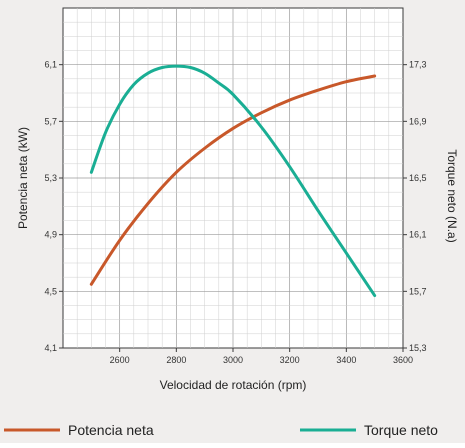 This screenshot has height=448, width=465. Describe the element at coordinates (111, 430) in the screenshot. I see `legend-label-potencia-neta: Potencia neta` at that location.